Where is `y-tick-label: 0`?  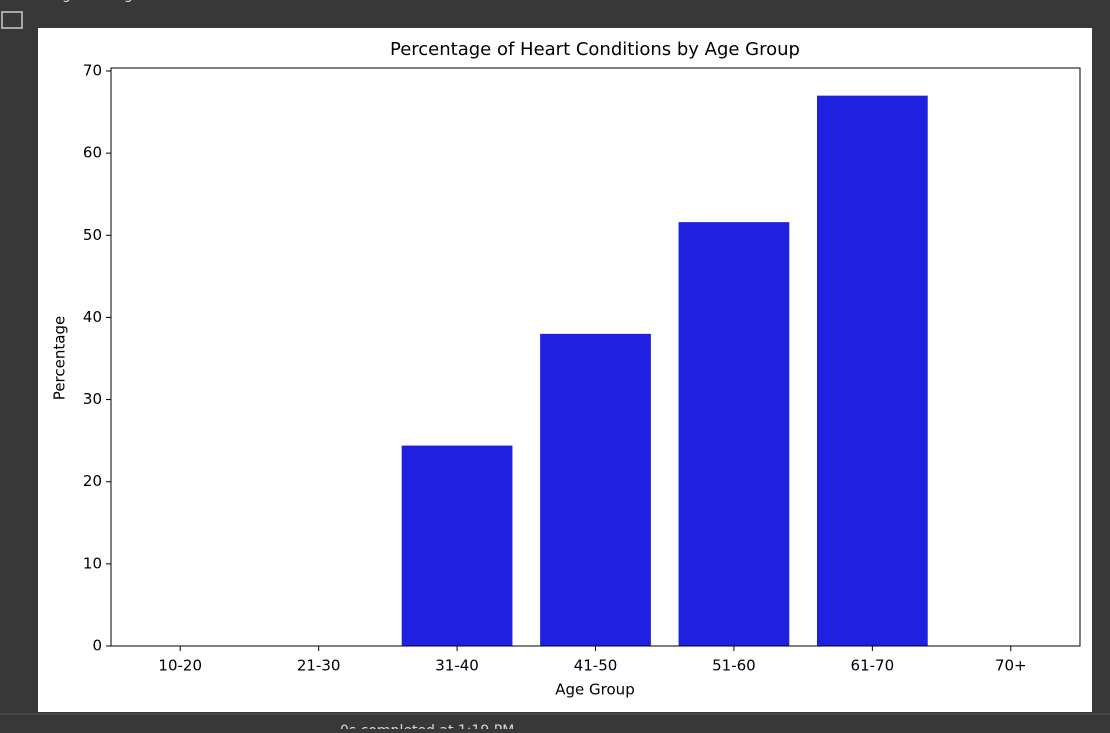 y-tick-label: 0 is located at coordinates (97, 646).